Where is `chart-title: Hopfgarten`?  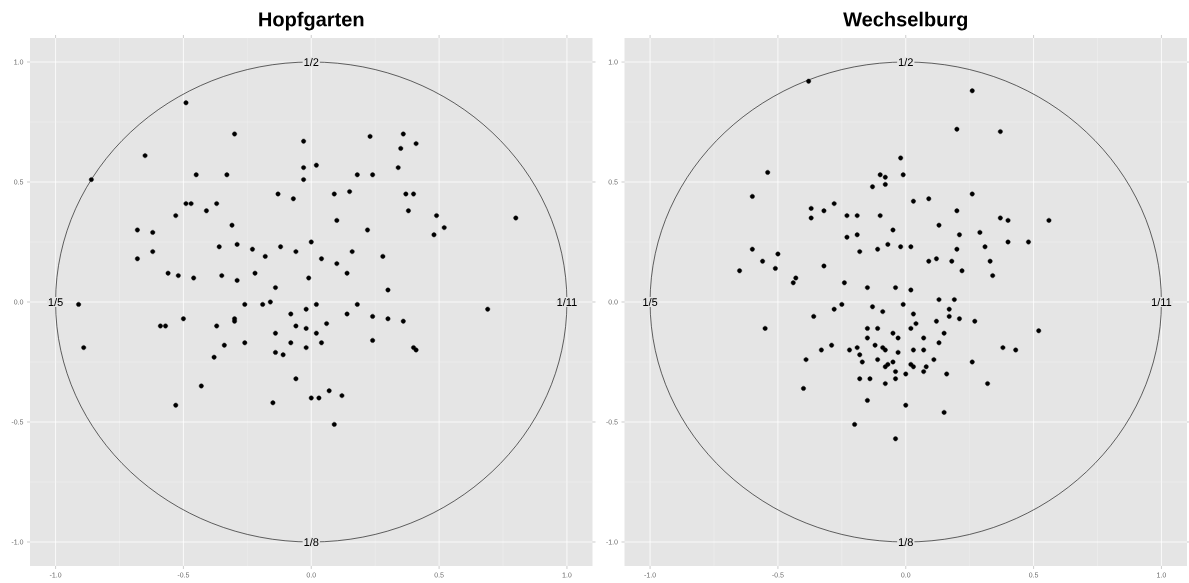
chart-title: Hopfgarten is located at coordinates (311, 21).